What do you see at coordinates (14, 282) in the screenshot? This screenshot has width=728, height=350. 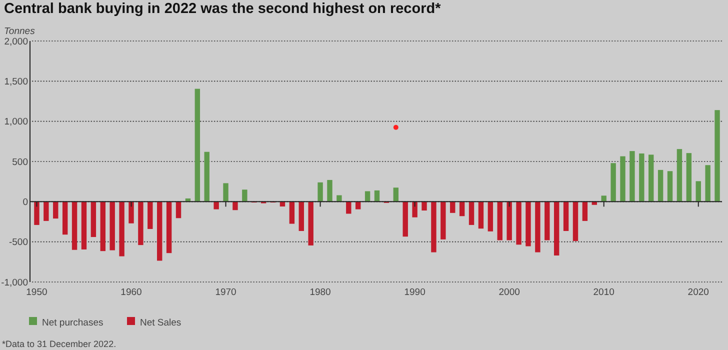 I see `y-tick-label: -1,000` at bounding box center [14, 282].